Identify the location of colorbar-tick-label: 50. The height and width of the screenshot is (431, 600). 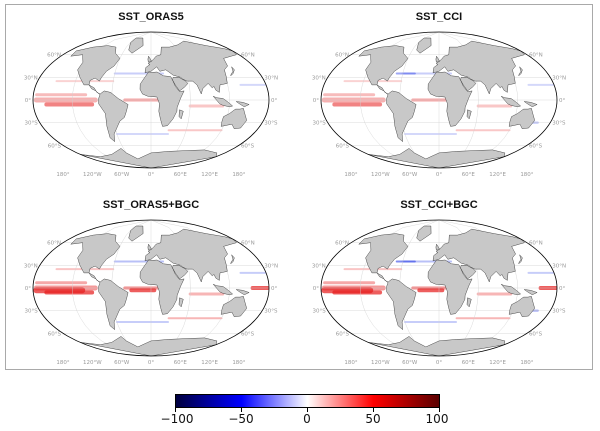
(373, 419).